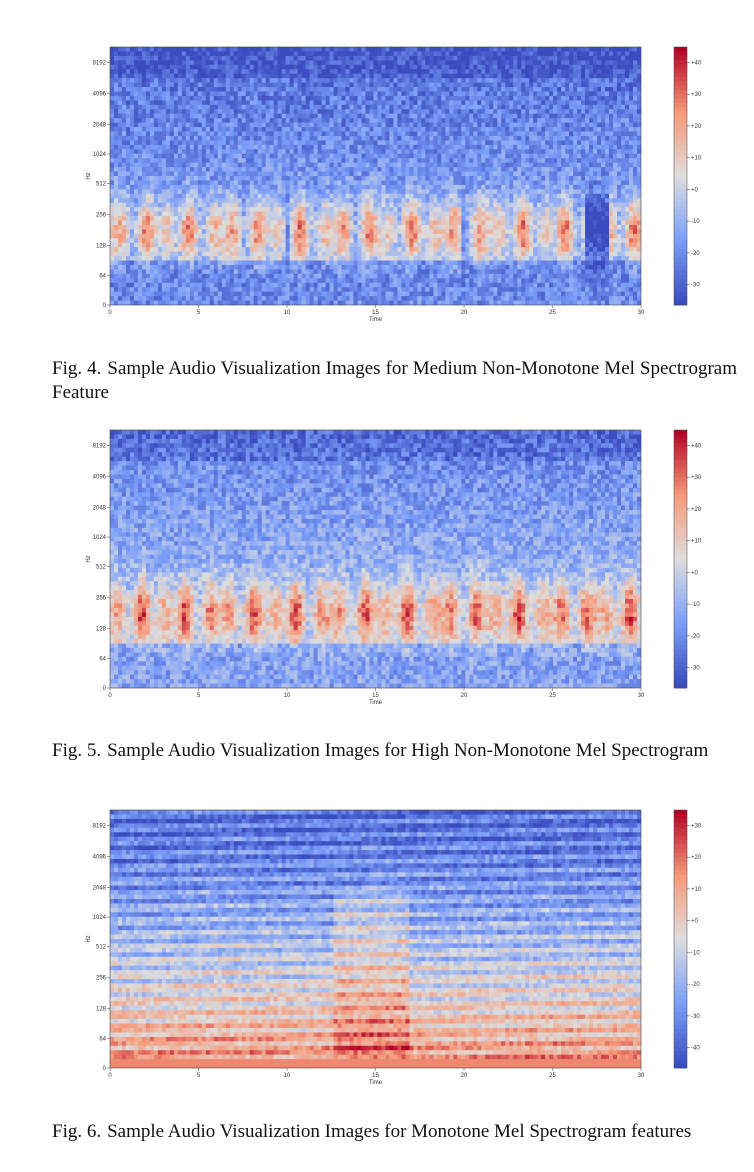 Image resolution: width=754 pixels, height=1172 pixels. What do you see at coordinates (76, 368) in the screenshot?
I see `caption-label: Fig. 4.` at bounding box center [76, 368].